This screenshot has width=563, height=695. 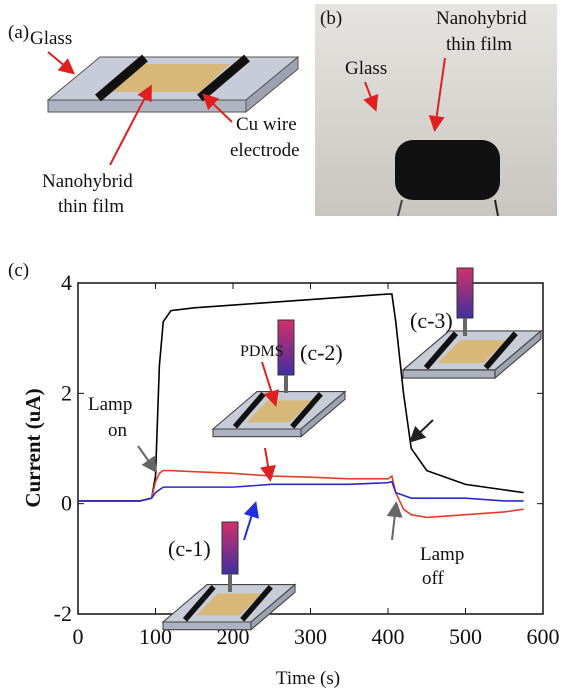 I want to click on annotation: PDMS, so click(x=262, y=351).